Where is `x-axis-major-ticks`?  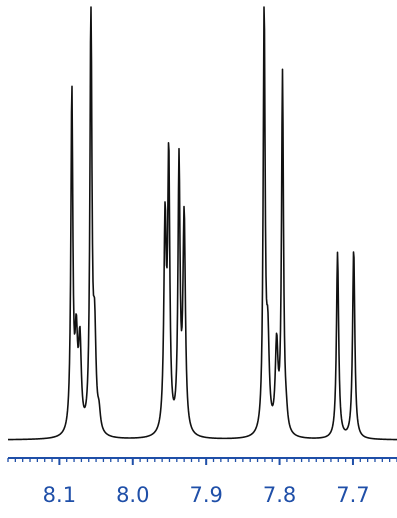
x-axis-major-ticks is located at coordinates (206, 461).